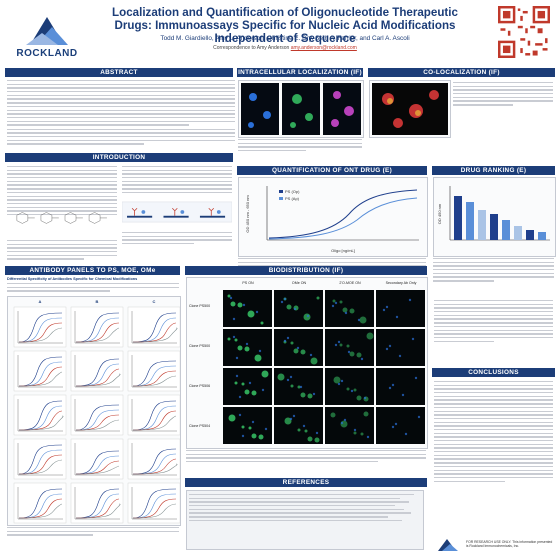 This screenshot has height=560, width=560. Describe the element at coordinates (305, 520) in the screenshot. I see `references-list` at that location.